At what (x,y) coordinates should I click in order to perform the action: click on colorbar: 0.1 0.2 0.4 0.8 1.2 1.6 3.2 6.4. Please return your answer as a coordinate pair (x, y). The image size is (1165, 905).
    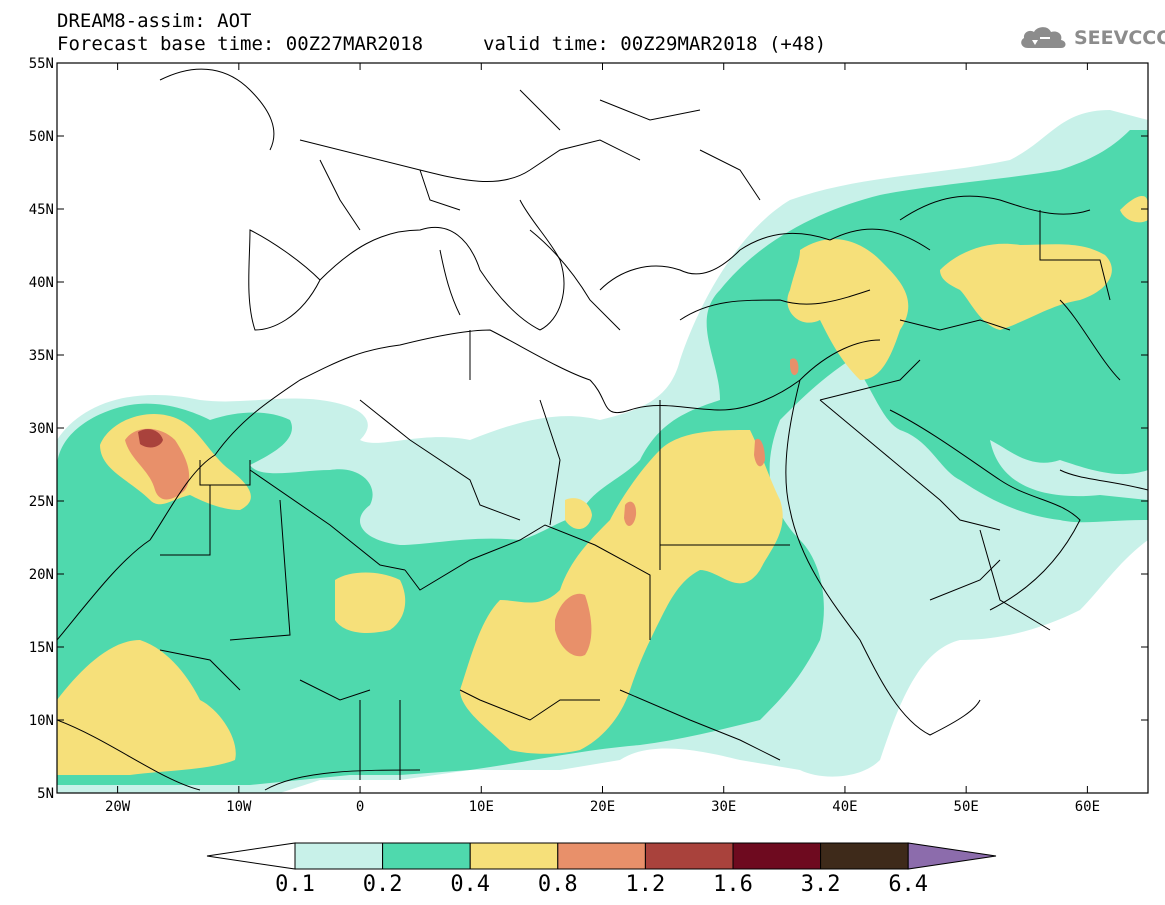
    Looking at the image, I should click on (601, 869).